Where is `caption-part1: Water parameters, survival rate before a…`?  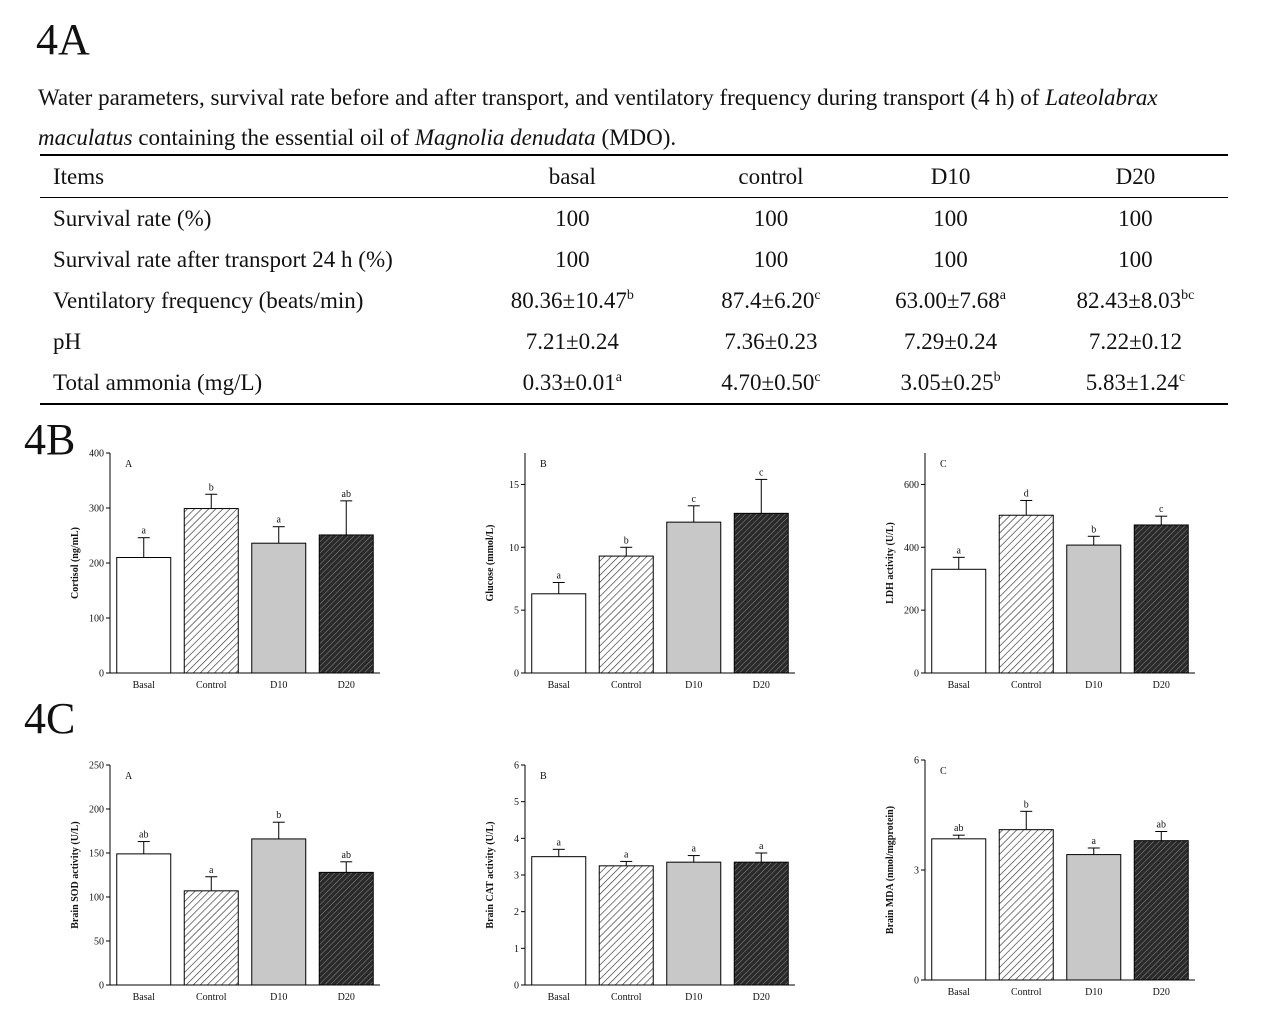
caption-part1: Water parameters, survival rate before a… is located at coordinates (542, 97).